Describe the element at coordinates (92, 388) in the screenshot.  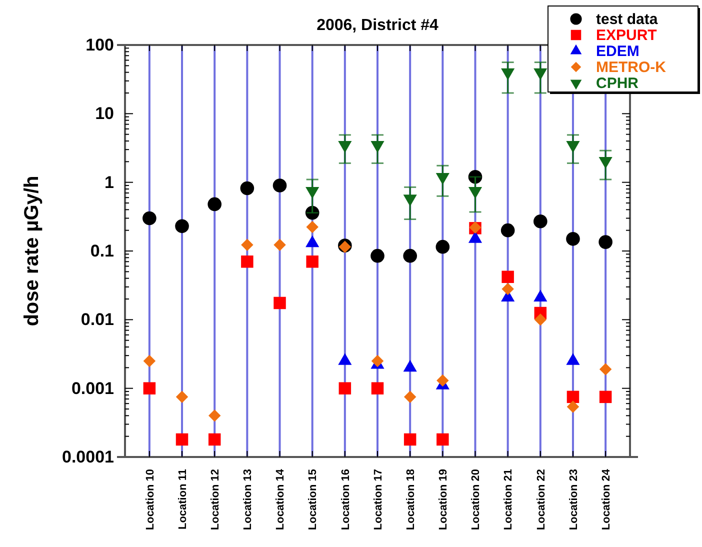
I see `y-tick-label: 0.001` at that location.